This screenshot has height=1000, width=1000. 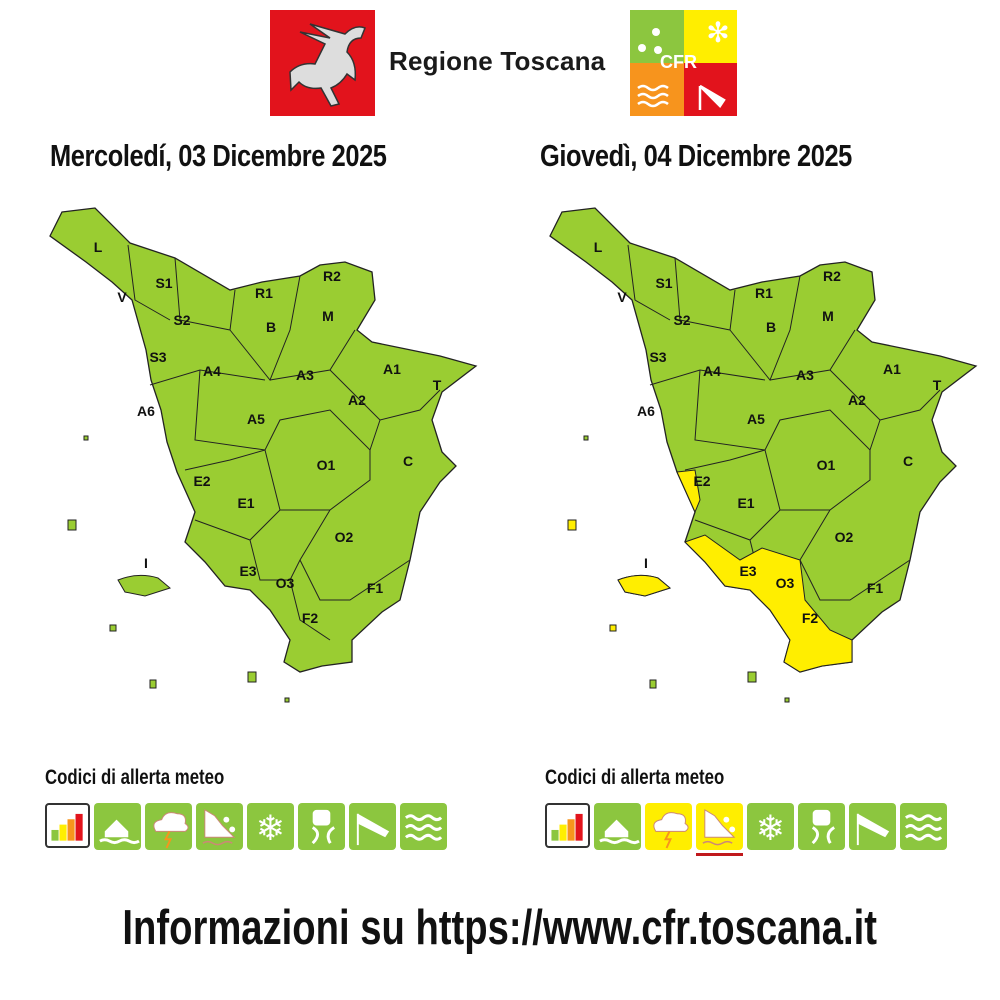 I want to click on zone-e3-o3-f2-yellow, so click(x=768, y=603).